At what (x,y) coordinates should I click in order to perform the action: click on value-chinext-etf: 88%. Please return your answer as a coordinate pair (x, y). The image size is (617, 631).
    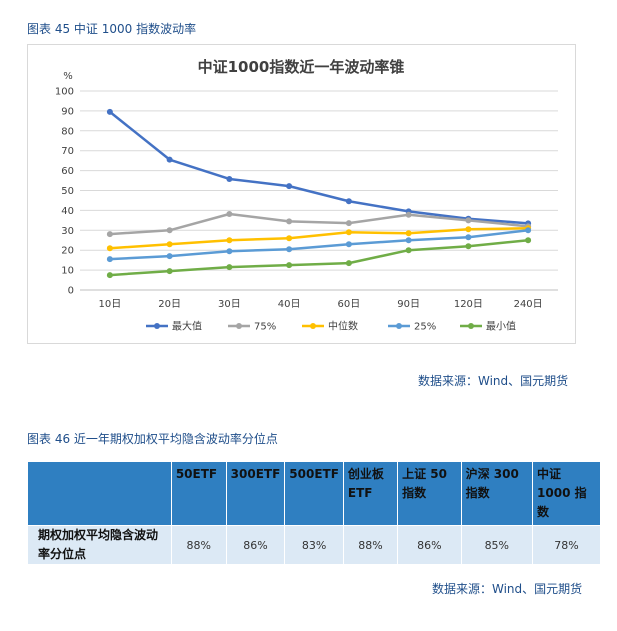
    Looking at the image, I should click on (370, 545).